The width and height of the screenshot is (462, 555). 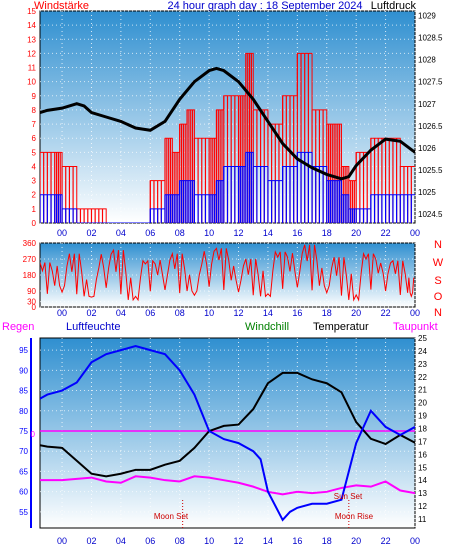 I want to click on temperature-tick-label: 20, so click(x=422, y=403).